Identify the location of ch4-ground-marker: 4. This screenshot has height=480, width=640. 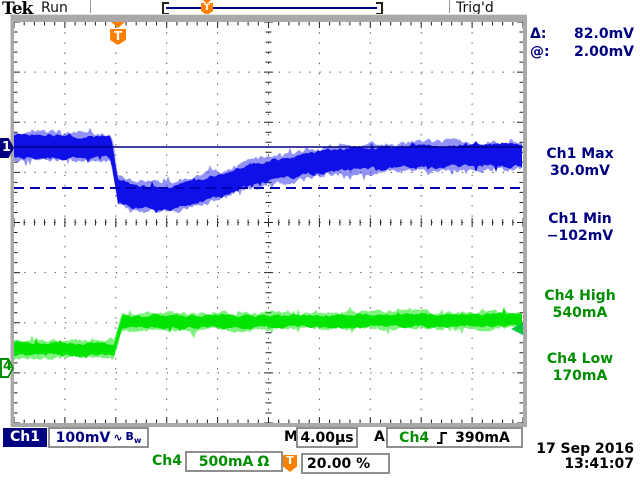
(7, 368).